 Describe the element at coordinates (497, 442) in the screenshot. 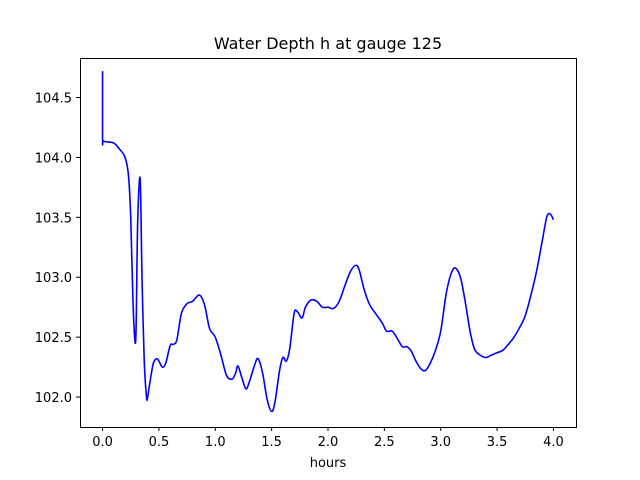

I see `x-tick-label: 3.5` at that location.